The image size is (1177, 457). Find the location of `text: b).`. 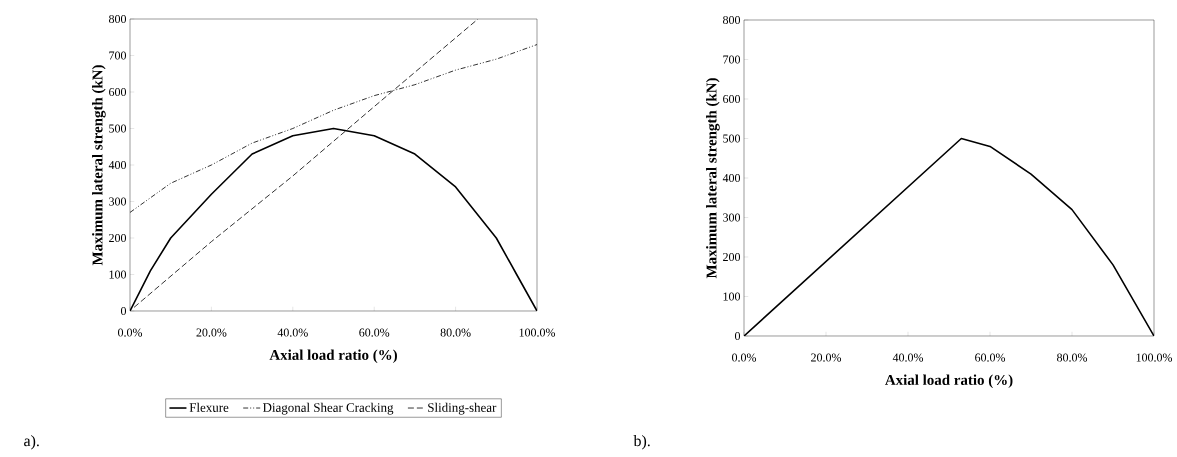

text: b). is located at coordinates (641, 442).